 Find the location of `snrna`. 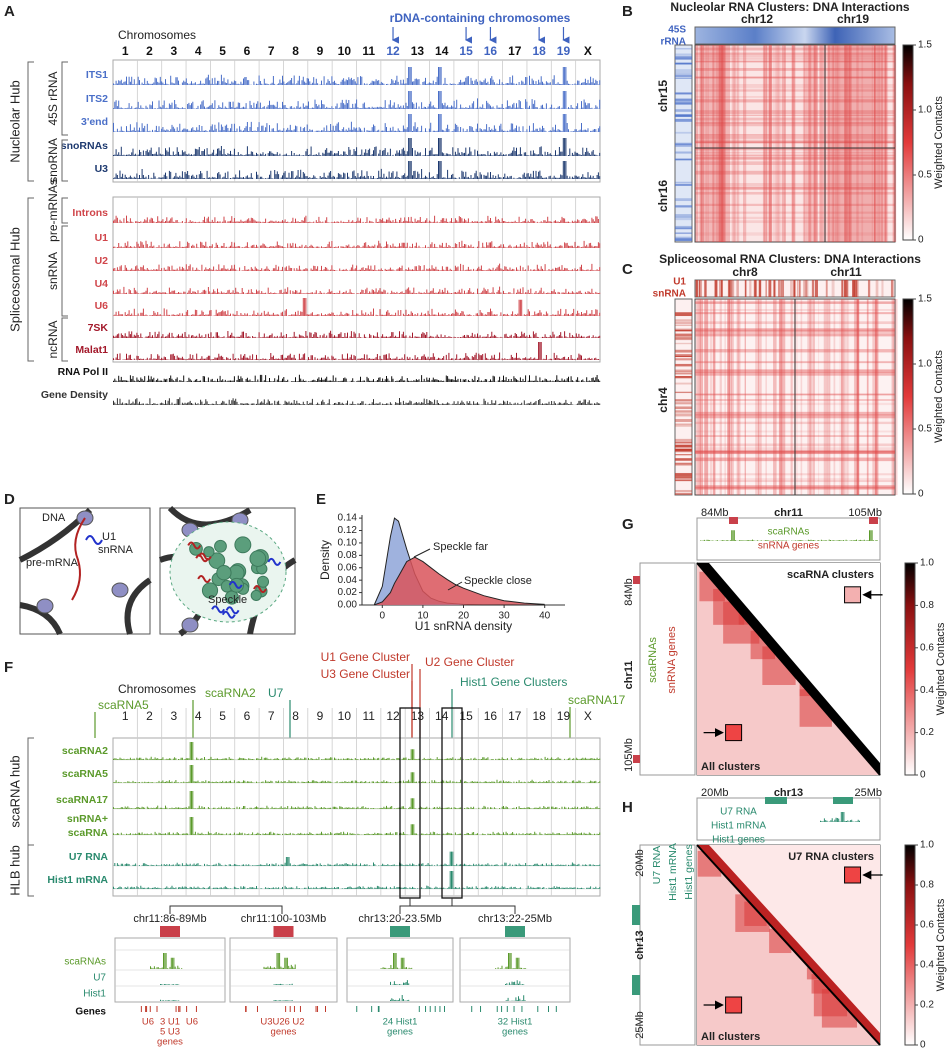

snrna is located at coordinates (260, 589).